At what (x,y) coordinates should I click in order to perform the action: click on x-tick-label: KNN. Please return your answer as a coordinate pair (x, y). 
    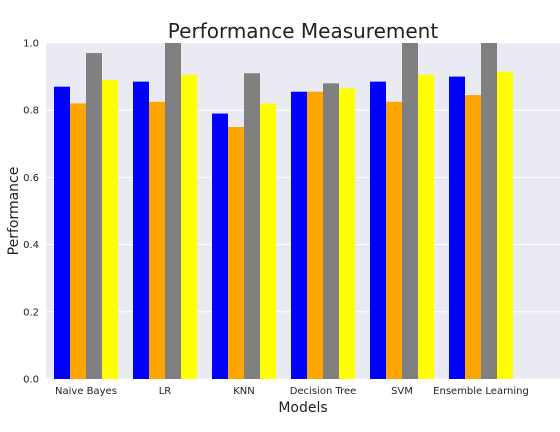
    Looking at the image, I should click on (244, 391).